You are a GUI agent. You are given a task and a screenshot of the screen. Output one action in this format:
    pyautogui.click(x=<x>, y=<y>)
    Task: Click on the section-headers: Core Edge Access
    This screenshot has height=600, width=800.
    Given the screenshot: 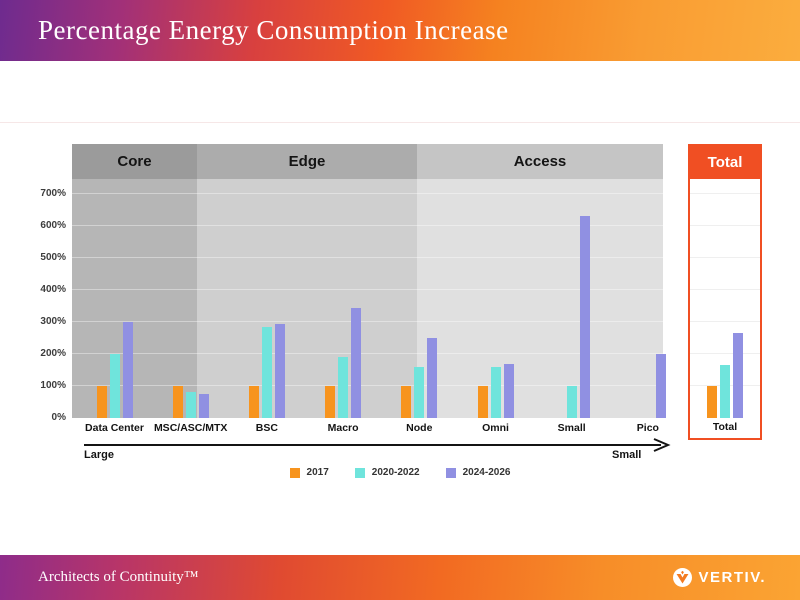 What is the action you would take?
    pyautogui.click(x=367, y=161)
    